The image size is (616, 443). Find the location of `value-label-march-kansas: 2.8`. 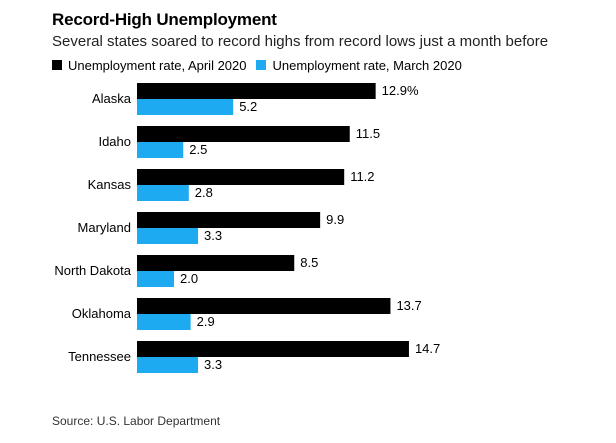

value-label-march-kansas: 2.8 is located at coordinates (204, 192).